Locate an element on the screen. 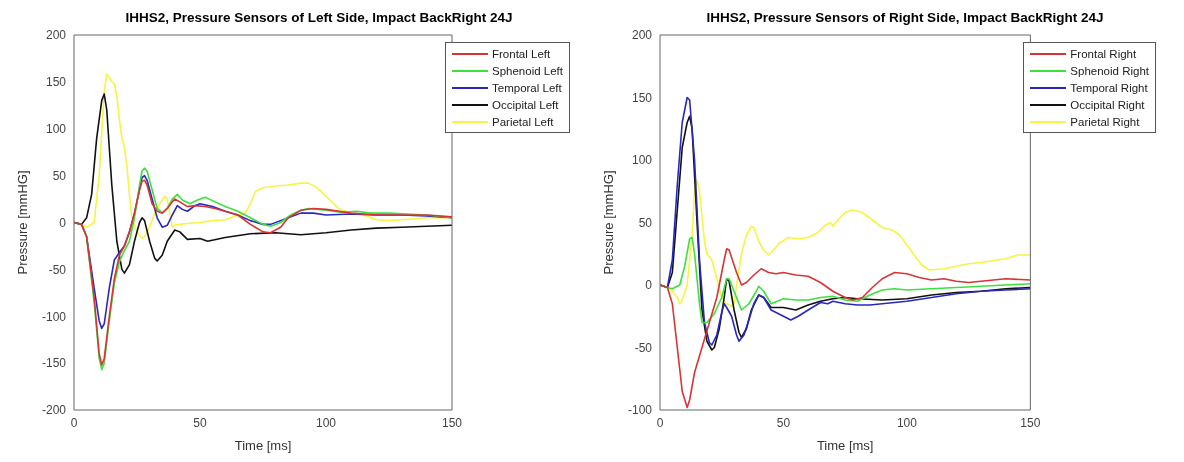 This screenshot has height=462, width=1184. legend-label: Frontal Right is located at coordinates (1103, 53).